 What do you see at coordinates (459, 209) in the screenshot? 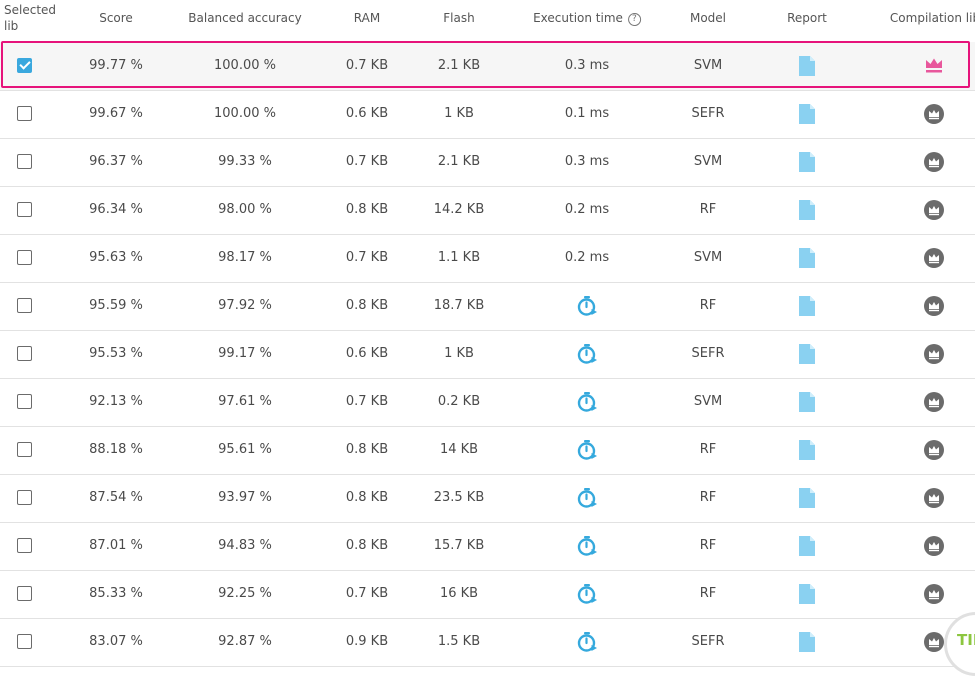
I see `flash-cell: 14.2 KB` at bounding box center [459, 209].